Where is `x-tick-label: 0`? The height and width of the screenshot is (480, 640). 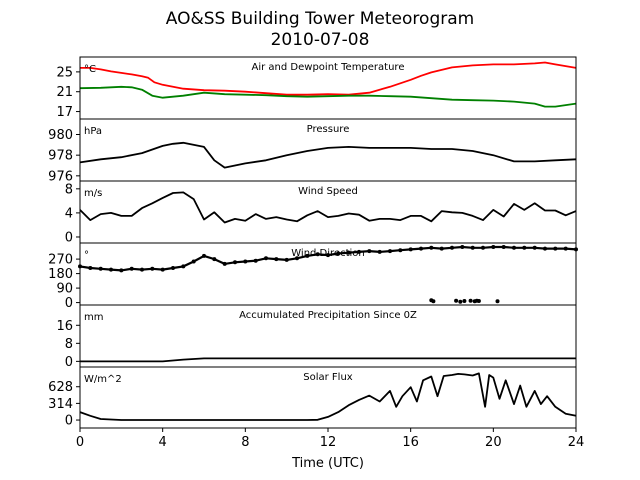
x-tick-label: 0 is located at coordinates (80, 442).